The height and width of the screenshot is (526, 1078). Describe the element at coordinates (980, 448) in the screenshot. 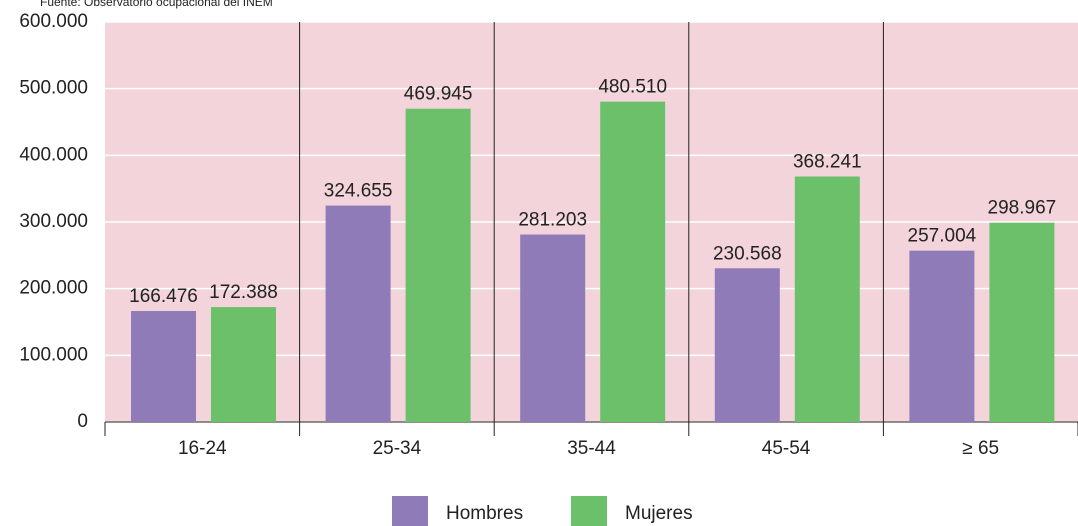

I see `x-tick-label: ≥ 65` at that location.